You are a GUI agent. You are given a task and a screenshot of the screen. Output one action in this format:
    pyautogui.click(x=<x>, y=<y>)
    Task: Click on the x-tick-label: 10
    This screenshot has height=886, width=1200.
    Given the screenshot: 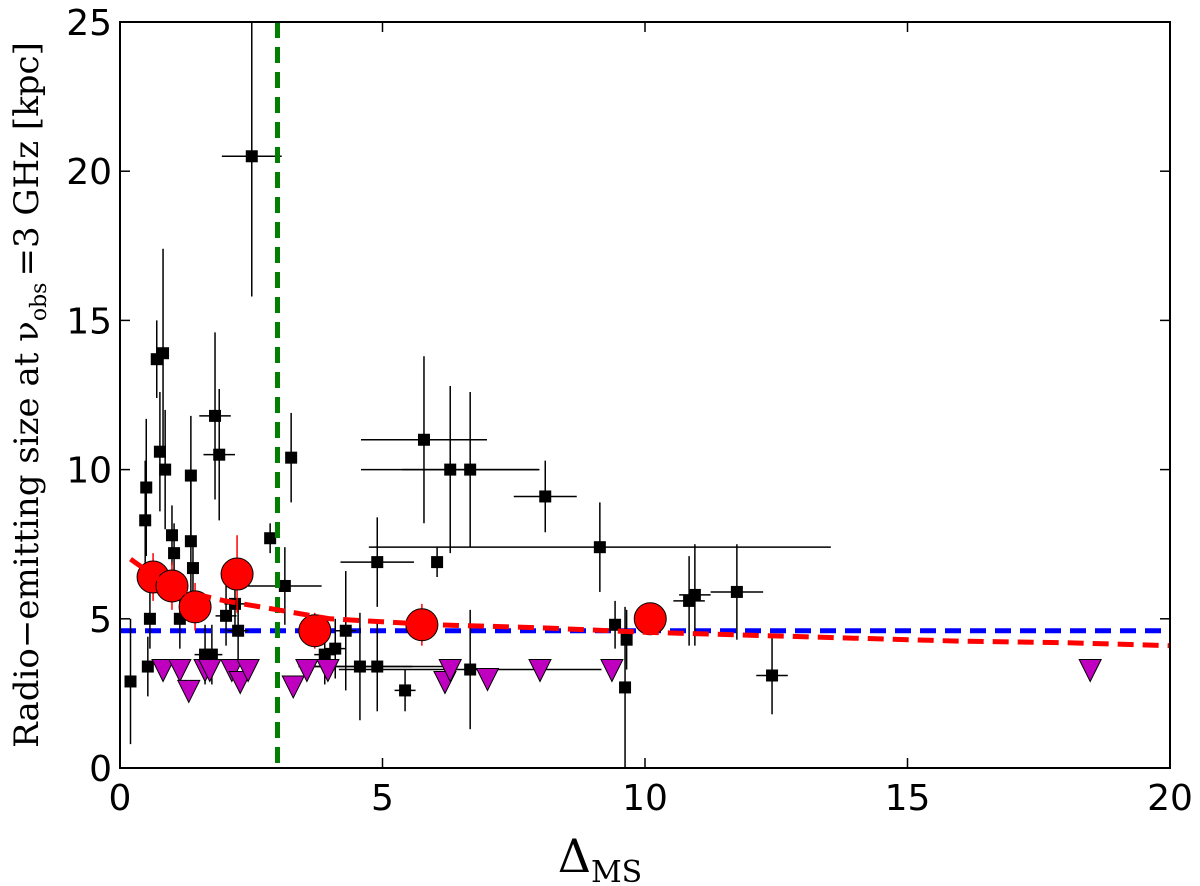 What is the action you would take?
    pyautogui.click(x=645, y=798)
    